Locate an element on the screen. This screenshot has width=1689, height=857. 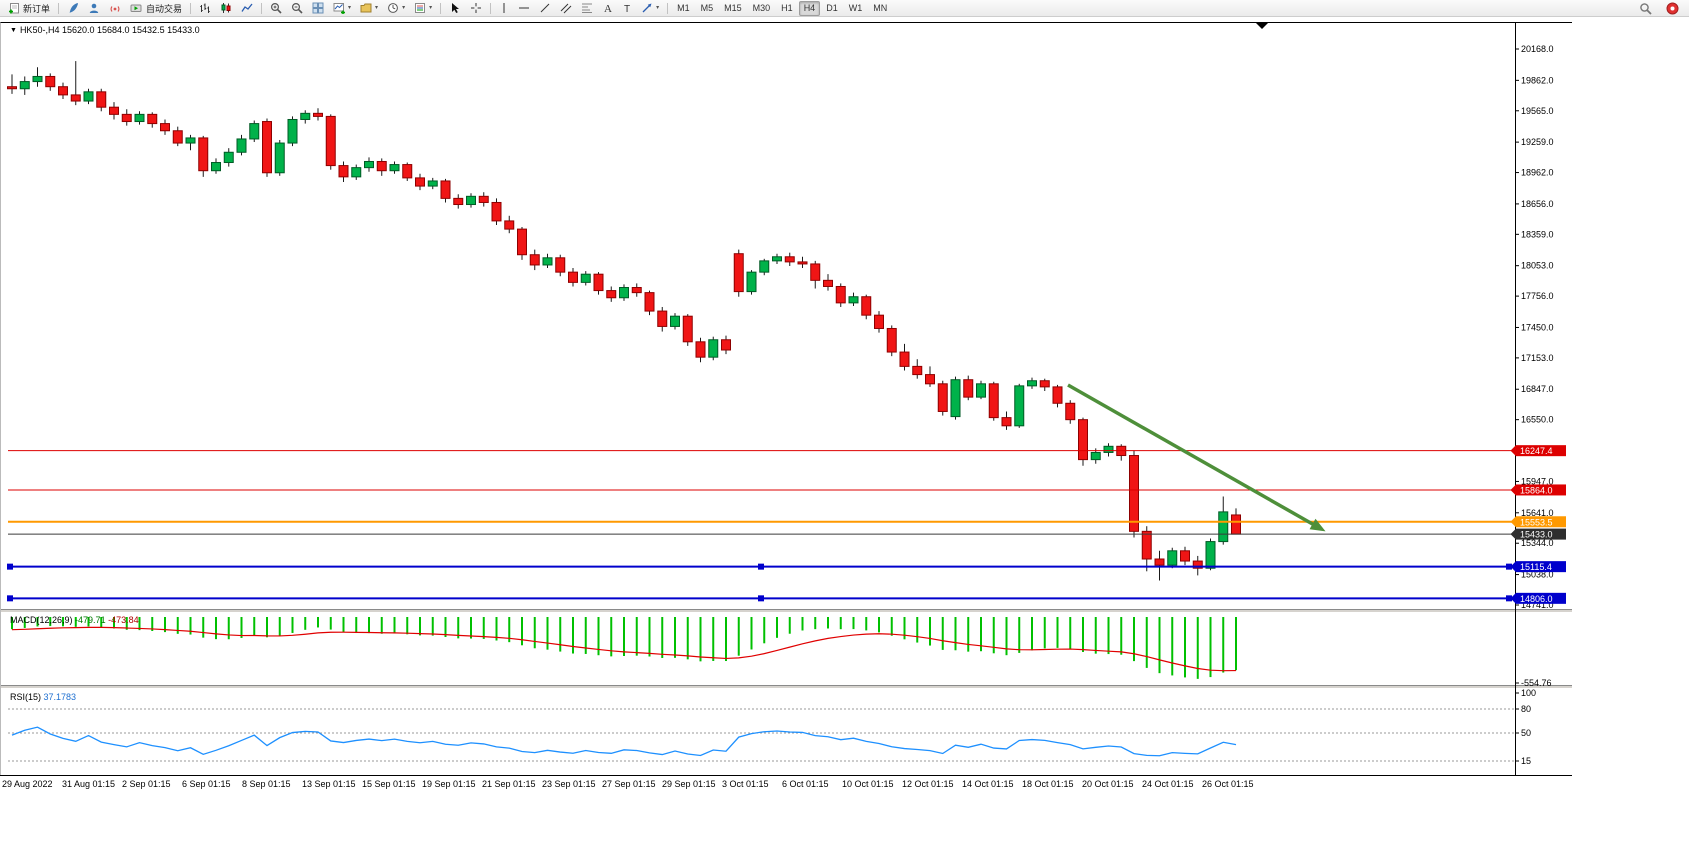
label-tool-button: T is located at coordinates (627, 8).